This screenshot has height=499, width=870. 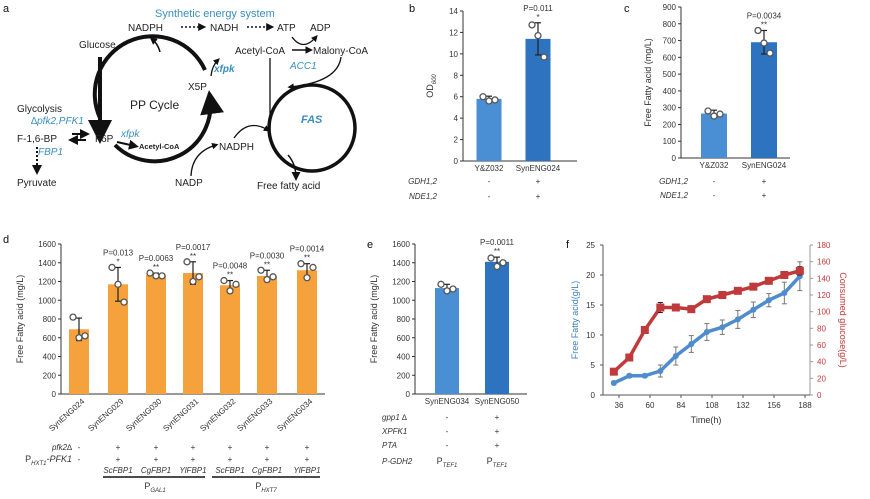 What do you see at coordinates (224, 69) in the screenshot?
I see `xfpk-gene-top: xfpk` at bounding box center [224, 69].